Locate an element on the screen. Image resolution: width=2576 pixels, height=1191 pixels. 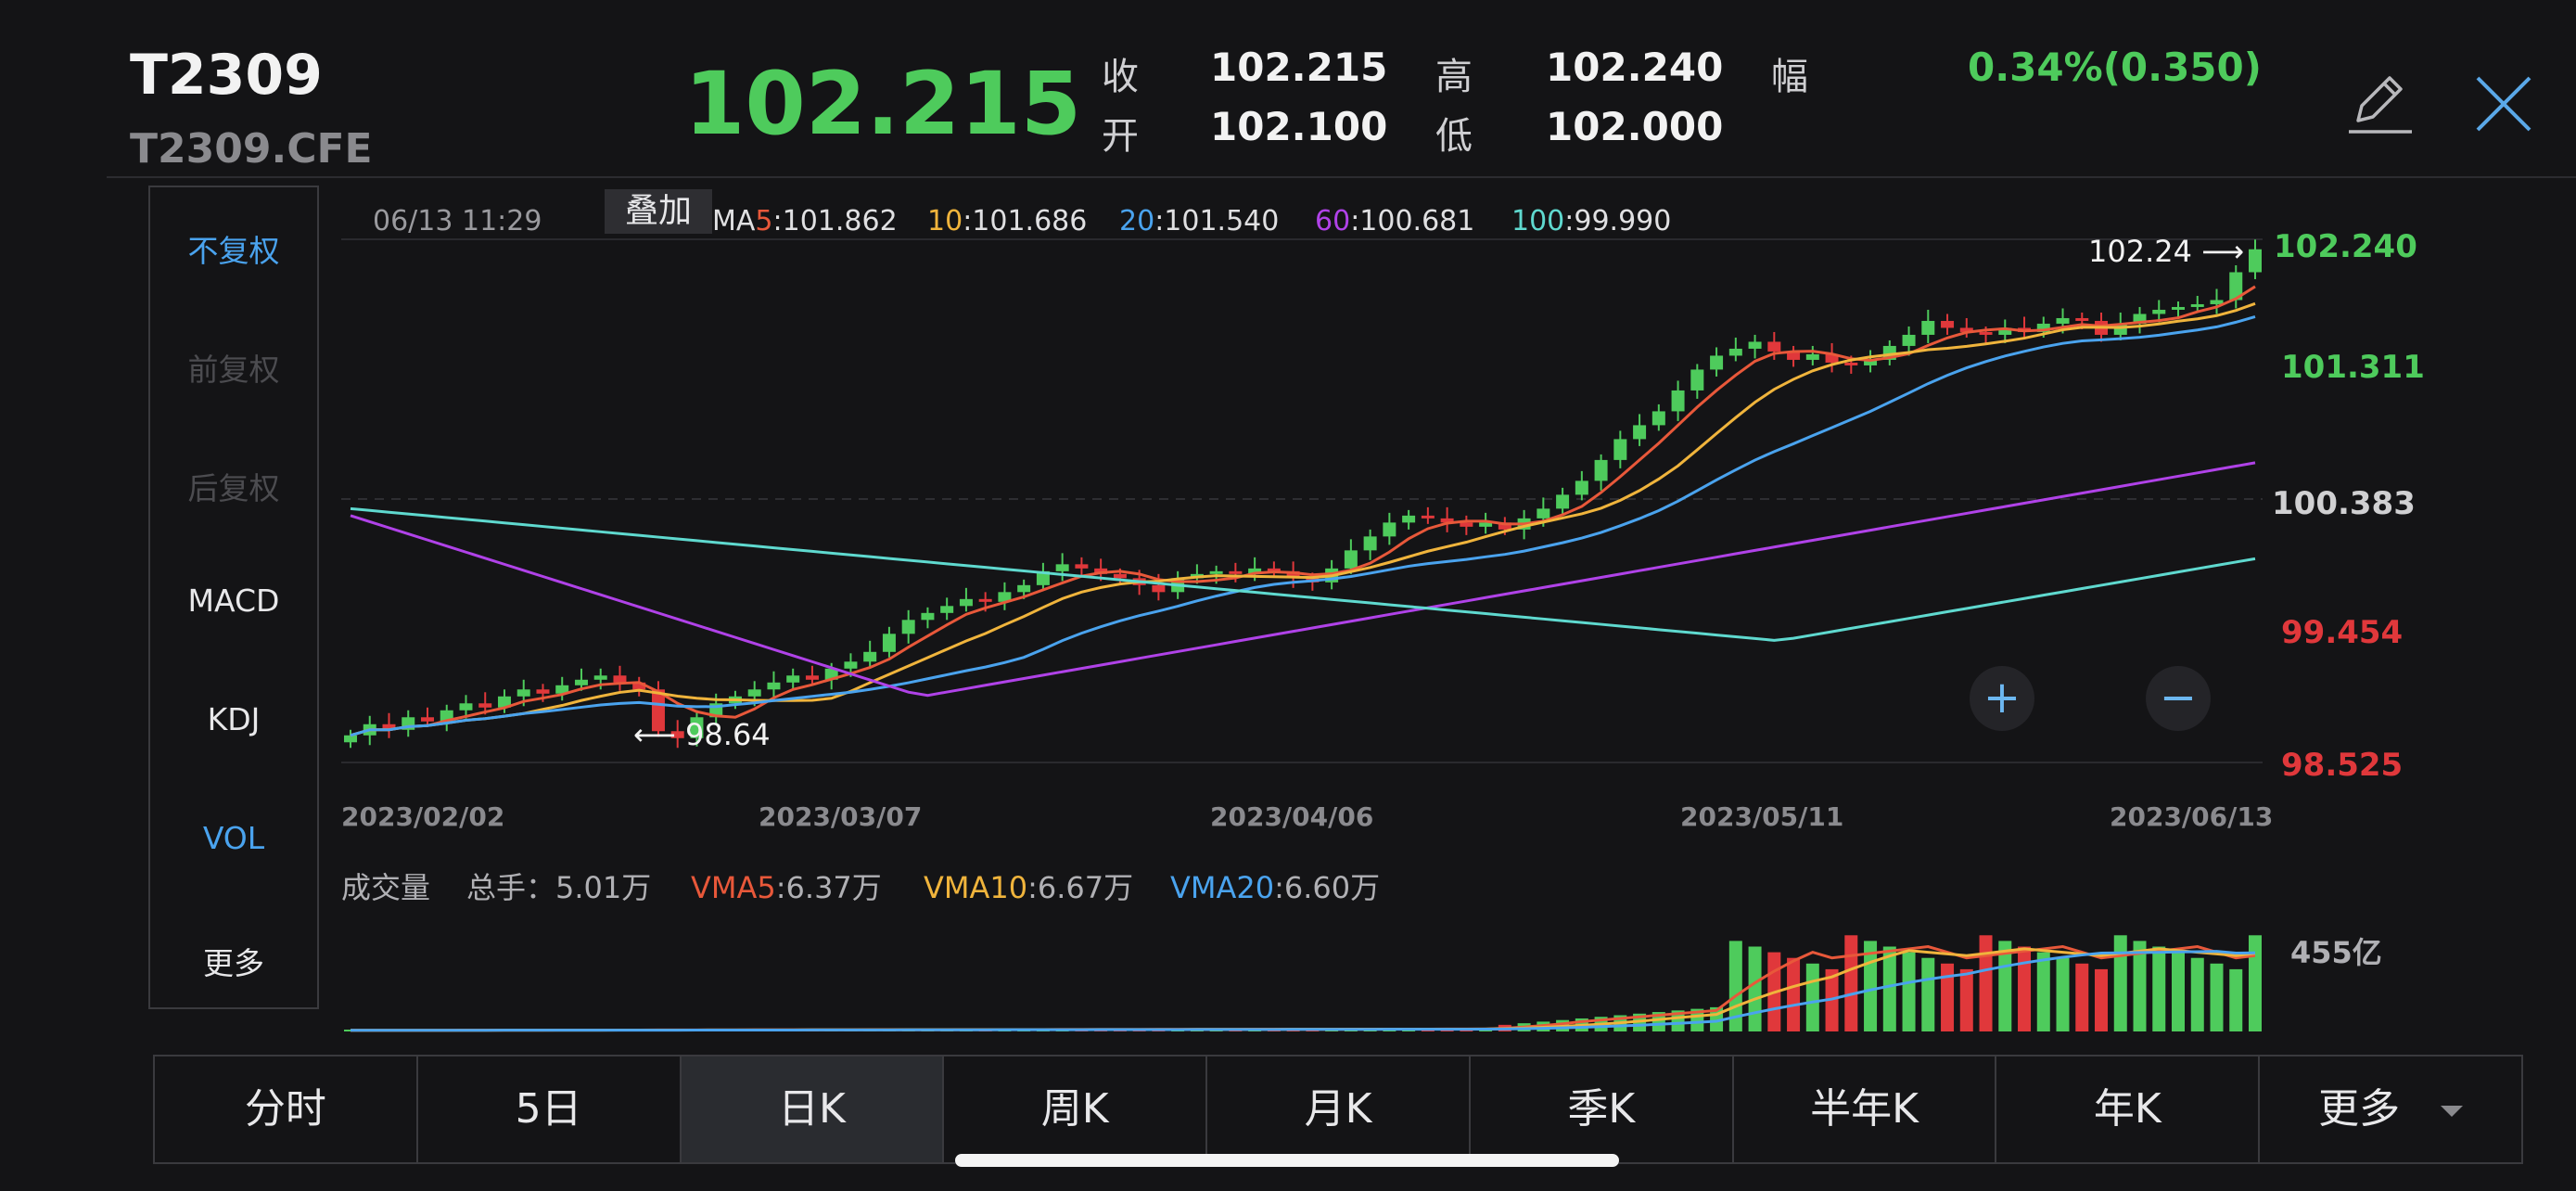
change-value: 0.34%(0.350) is located at coordinates (2115, 67).